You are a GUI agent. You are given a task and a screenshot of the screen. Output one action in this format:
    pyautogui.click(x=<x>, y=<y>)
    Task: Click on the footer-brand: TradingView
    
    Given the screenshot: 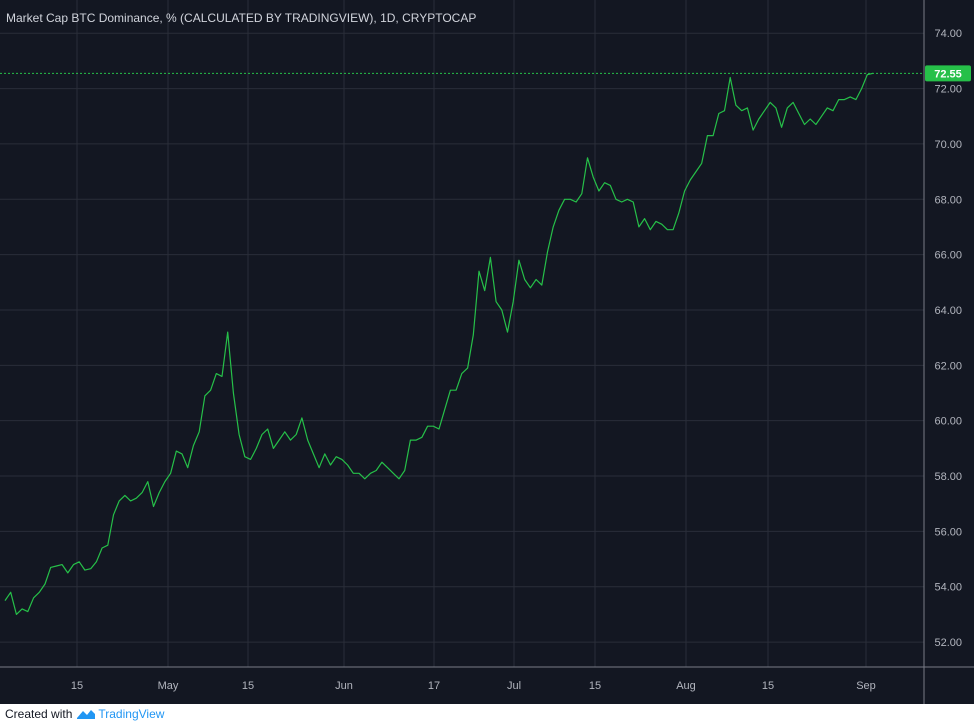 What is the action you would take?
    pyautogui.click(x=131, y=714)
    